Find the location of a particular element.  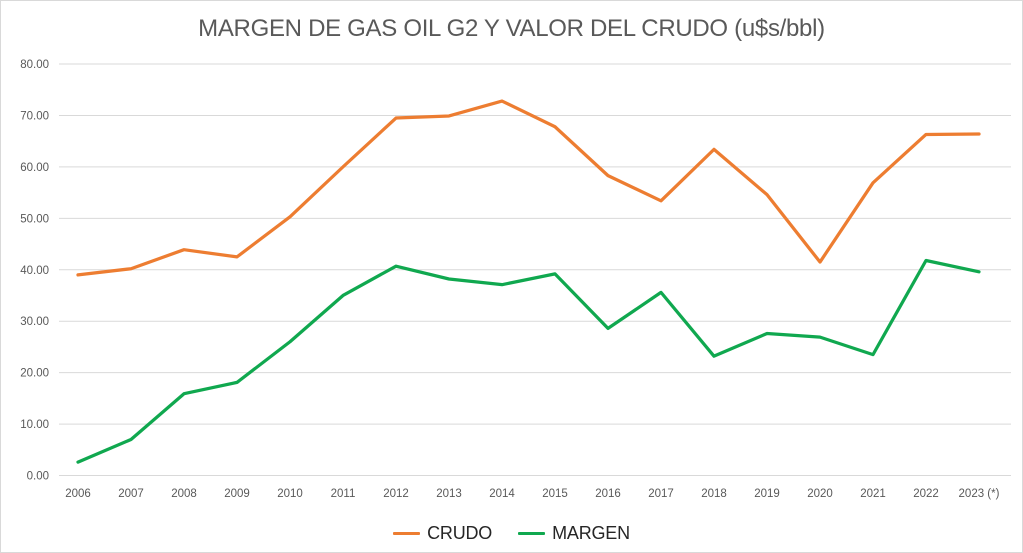

x-axis-tick-label: 2009 is located at coordinates (237, 494).